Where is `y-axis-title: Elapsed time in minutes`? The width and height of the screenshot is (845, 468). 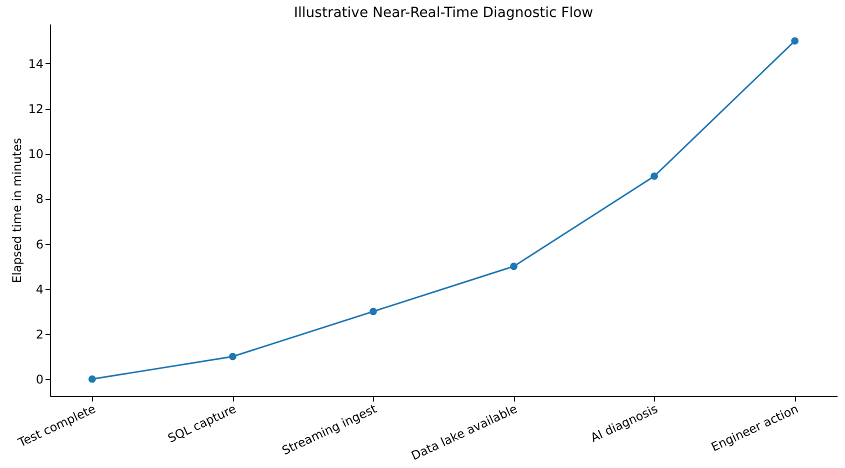
y-axis-title: Elapsed time in minutes is located at coordinates (17, 211).